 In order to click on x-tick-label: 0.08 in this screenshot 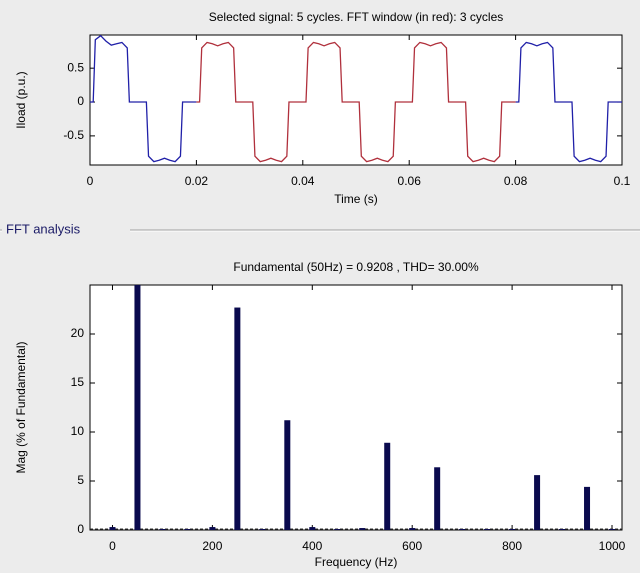, I will do `click(516, 181)`.